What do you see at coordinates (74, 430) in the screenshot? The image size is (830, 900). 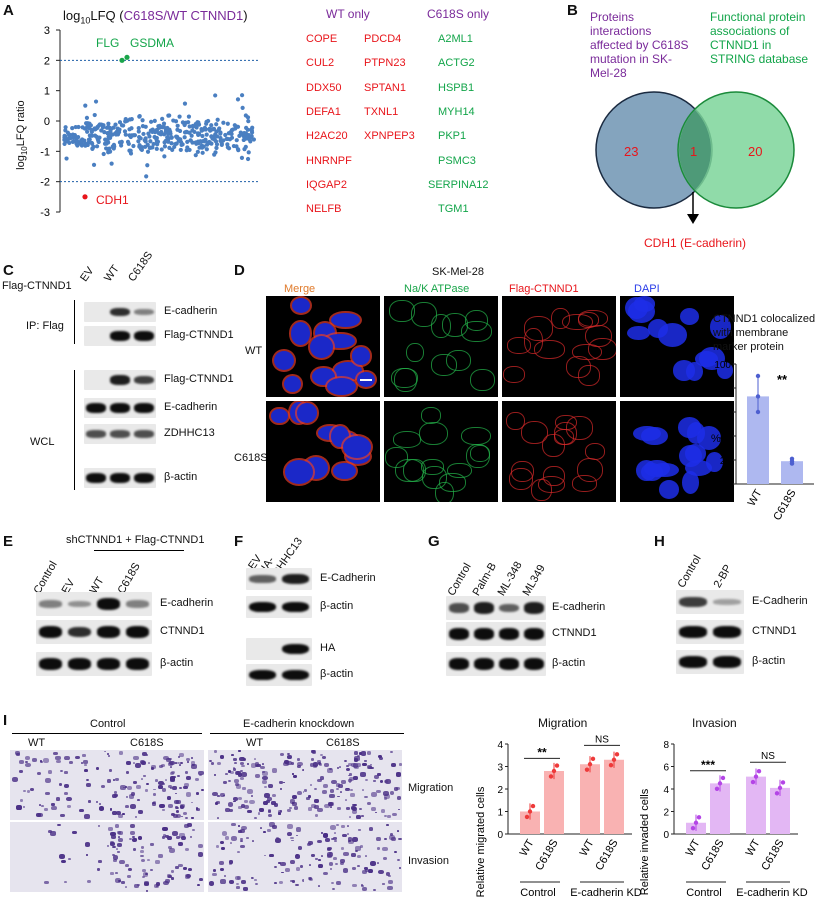 I see `wcl-bracket` at bounding box center [74, 430].